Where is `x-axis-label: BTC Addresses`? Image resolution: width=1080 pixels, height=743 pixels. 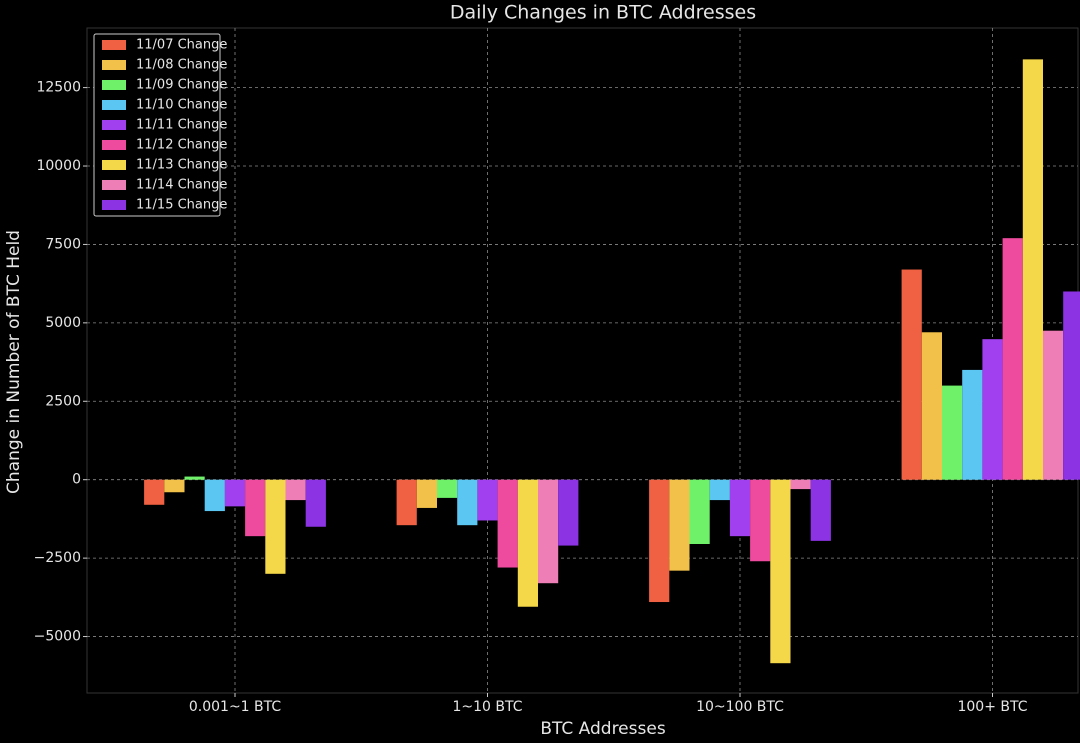 x-axis-label: BTC Addresses is located at coordinates (602, 729).